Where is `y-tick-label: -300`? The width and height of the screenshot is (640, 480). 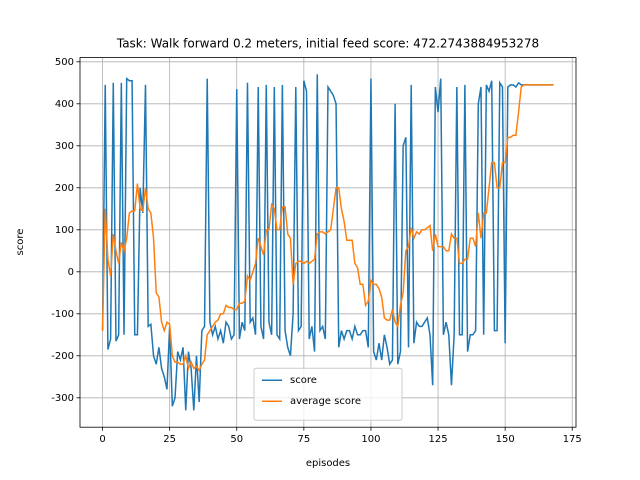 y-tick-label: -300 is located at coordinates (62, 398).